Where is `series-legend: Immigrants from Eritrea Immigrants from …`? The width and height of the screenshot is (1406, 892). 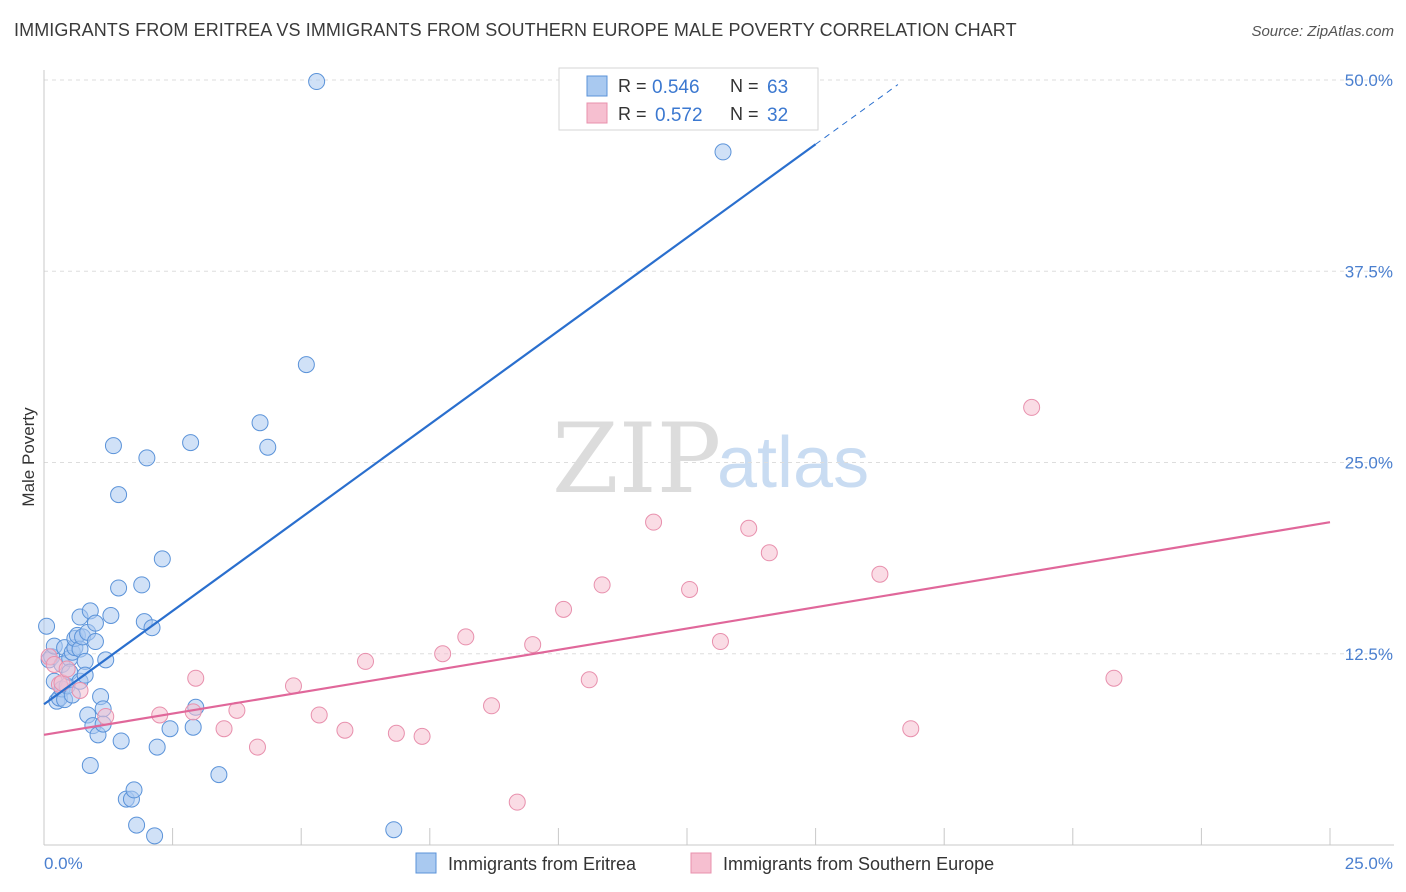
series-legend: Immigrants from Eritrea Immigrants from … is located at coordinates (704, 863).